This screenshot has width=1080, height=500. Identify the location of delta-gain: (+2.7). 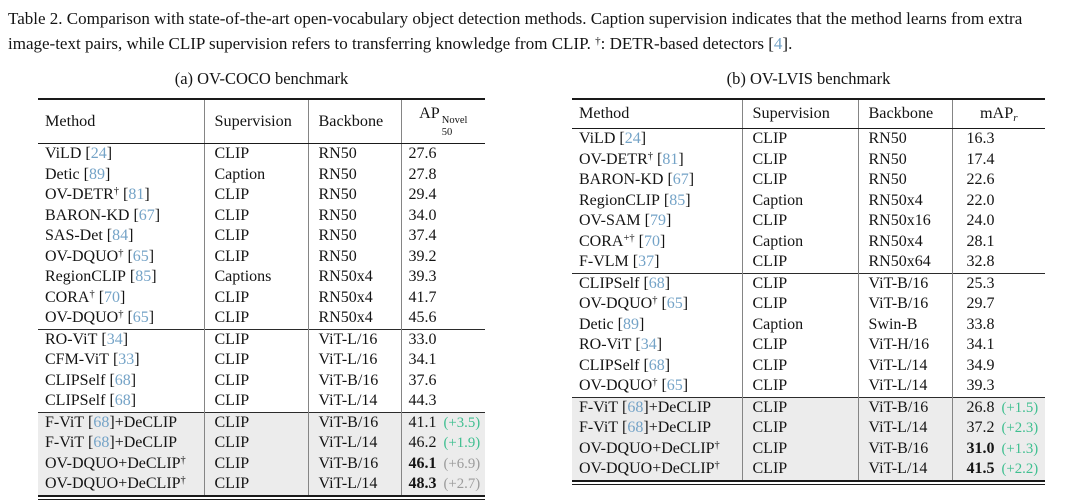
(462, 484).